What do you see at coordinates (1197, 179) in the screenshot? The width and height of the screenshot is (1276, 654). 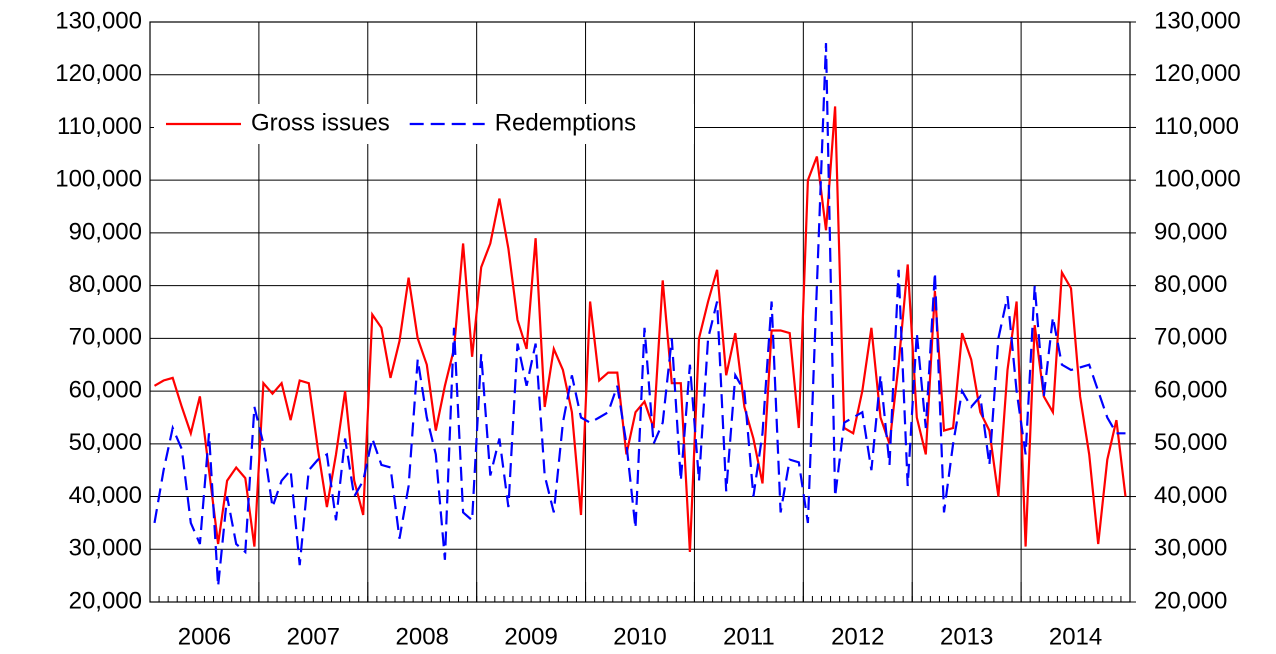 I see `y2-tick-label: 100,000` at bounding box center [1197, 179].